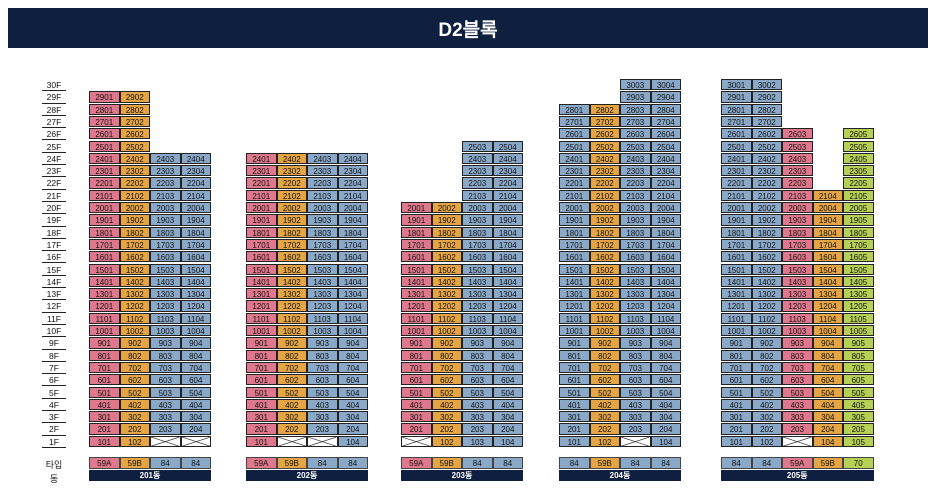 The image size is (936, 493). What do you see at coordinates (195, 244) in the screenshot?
I see `unit-cell: 1704` at bounding box center [195, 244].